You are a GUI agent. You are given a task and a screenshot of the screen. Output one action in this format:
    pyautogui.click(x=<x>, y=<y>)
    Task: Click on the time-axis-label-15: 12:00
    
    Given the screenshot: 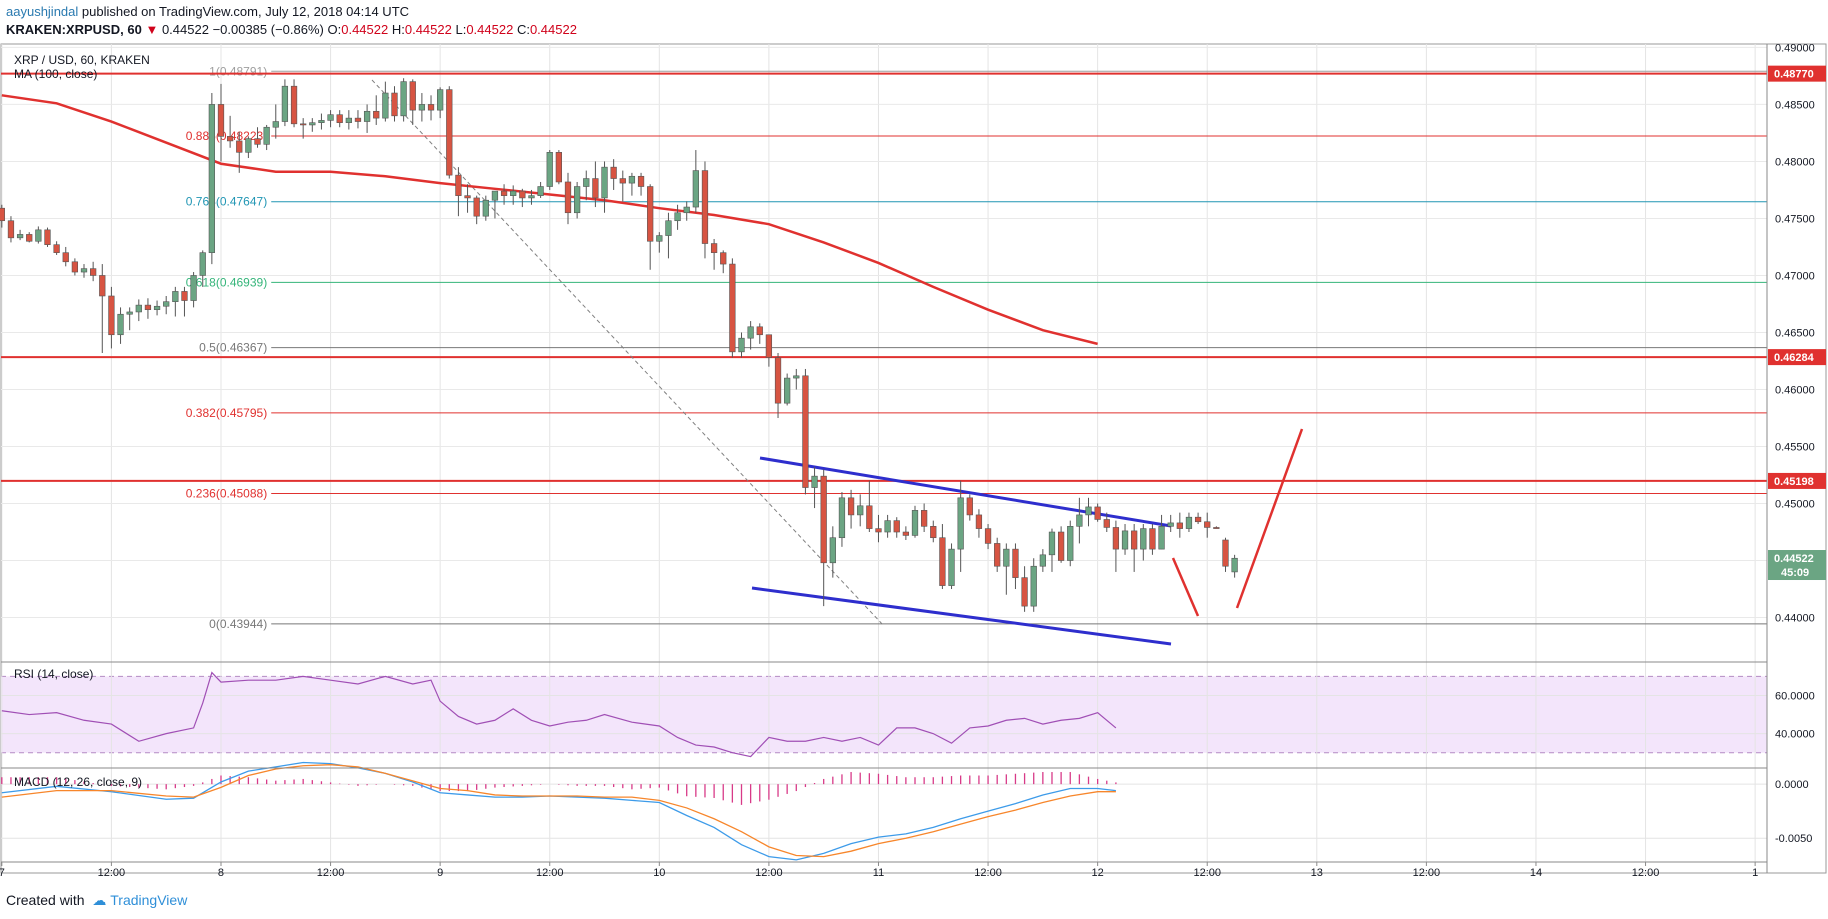 What is the action you would take?
    pyautogui.click(x=1646, y=873)
    